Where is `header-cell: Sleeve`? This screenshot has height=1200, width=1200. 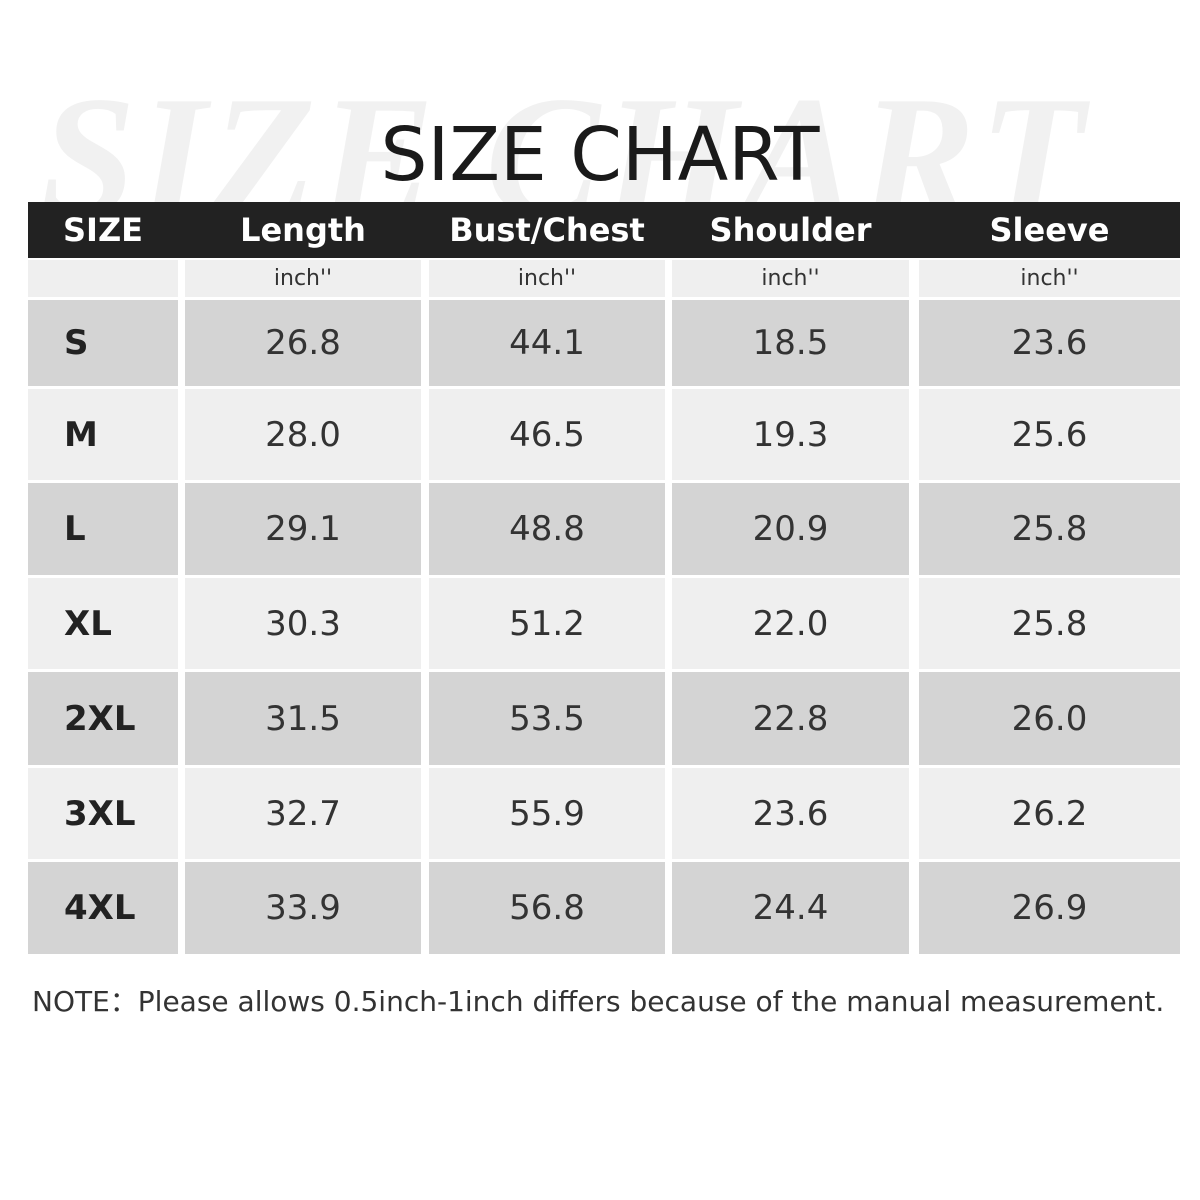
header-cell: Sleeve is located at coordinates (1049, 230).